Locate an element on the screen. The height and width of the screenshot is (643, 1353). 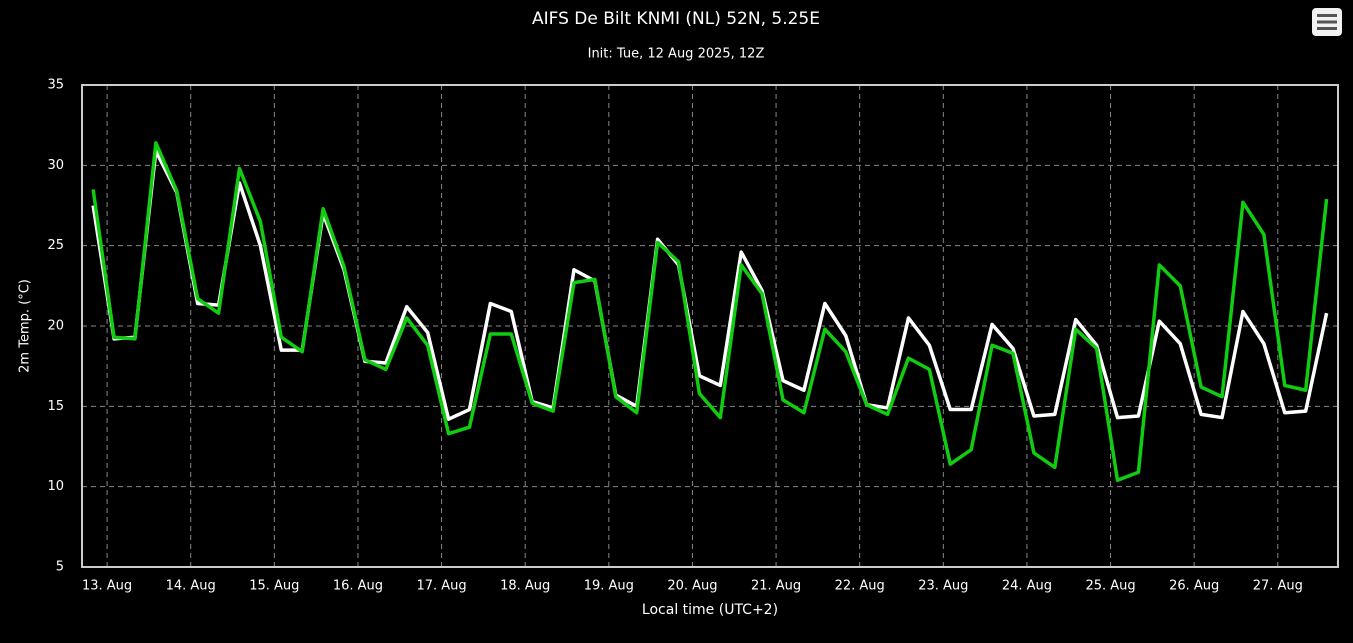
x-tick-label: 23. Aug is located at coordinates (943, 586).